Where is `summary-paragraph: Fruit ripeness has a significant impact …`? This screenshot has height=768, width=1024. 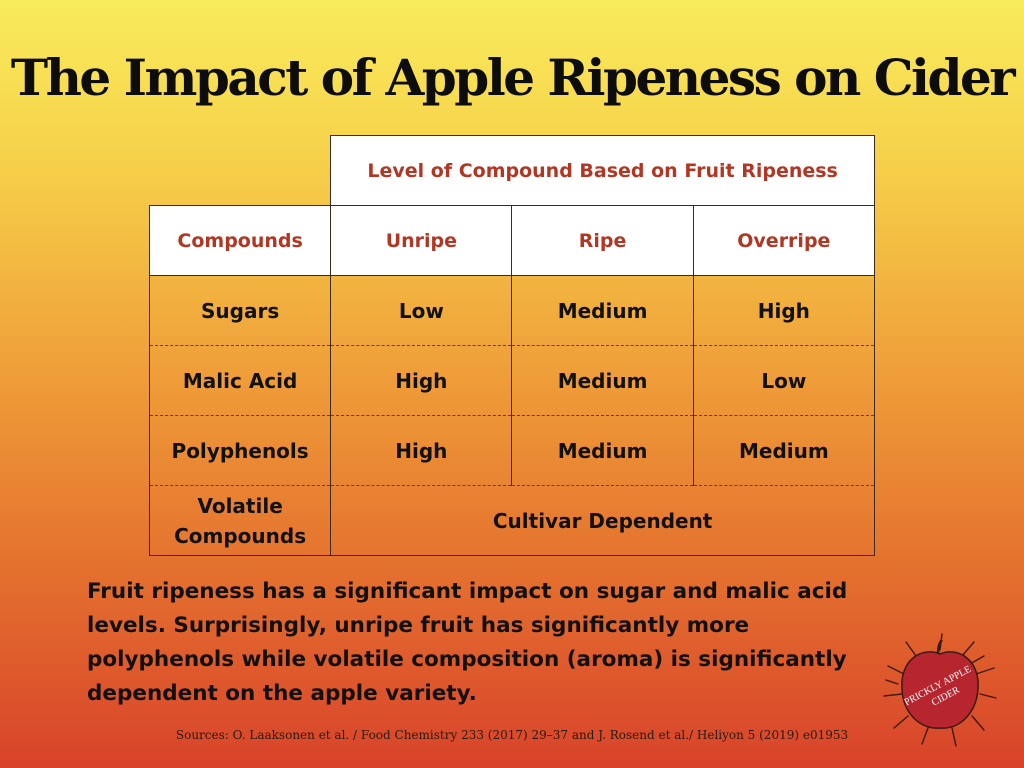
summary-paragraph: Fruit ripeness has a significant impact … is located at coordinates (467, 642).